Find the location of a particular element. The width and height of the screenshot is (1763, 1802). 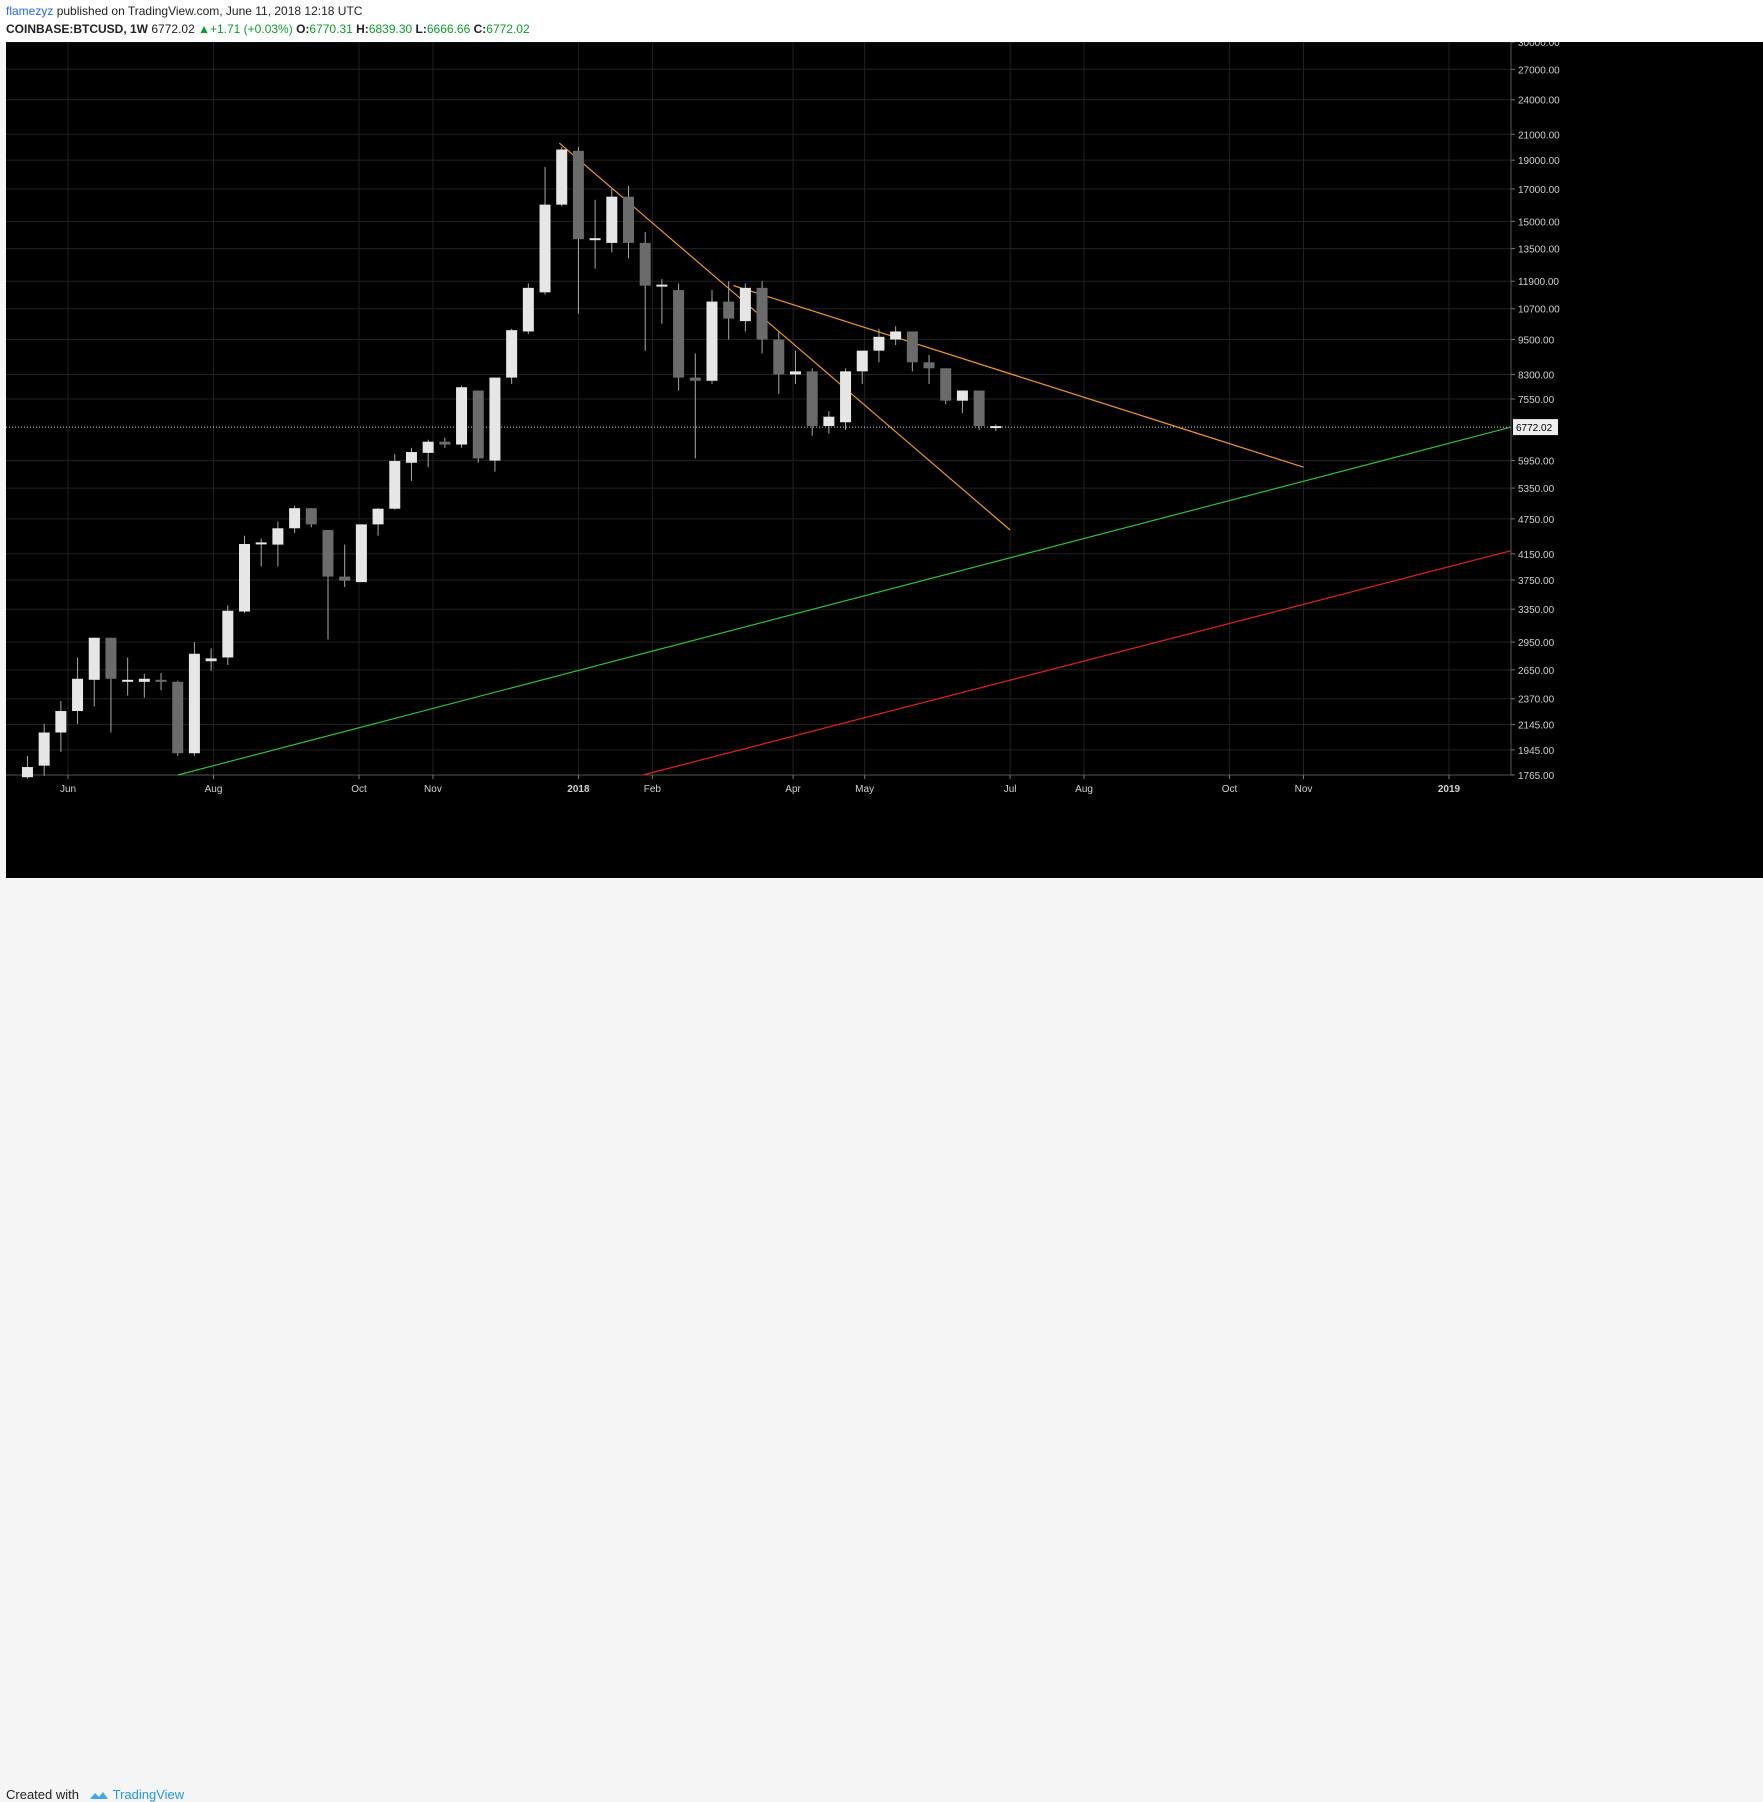

created-with-text: Created with is located at coordinates (42, 1794).